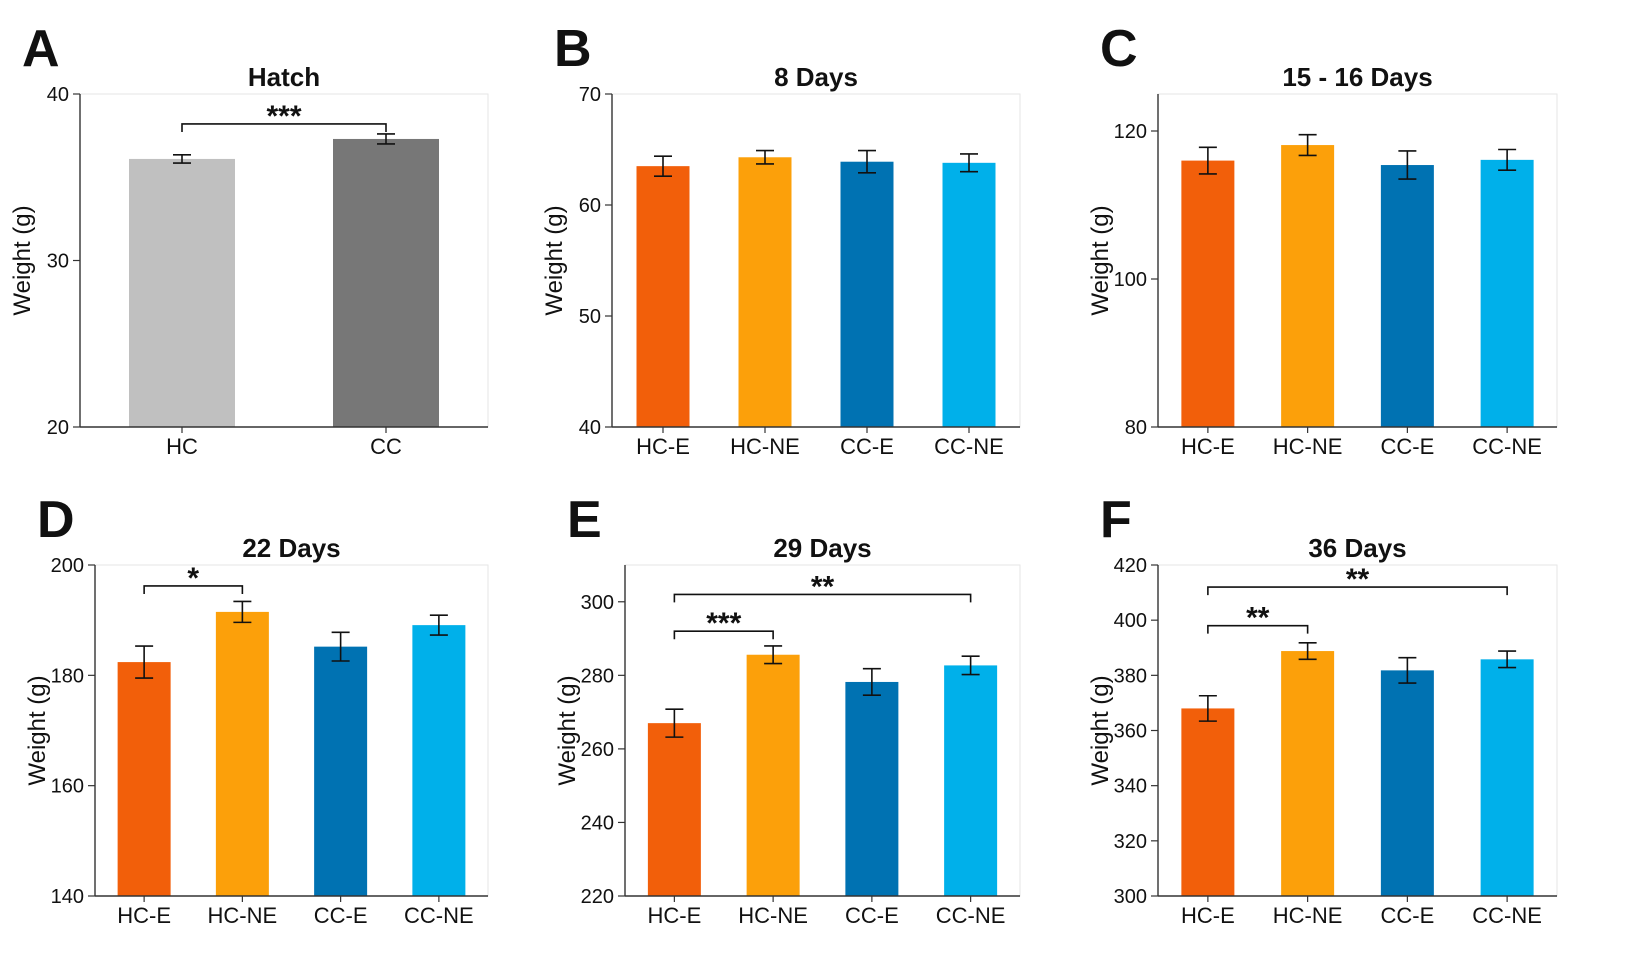 This screenshot has width=1629, height=975. I want to click on y-tick-label: 180, so click(67, 676).